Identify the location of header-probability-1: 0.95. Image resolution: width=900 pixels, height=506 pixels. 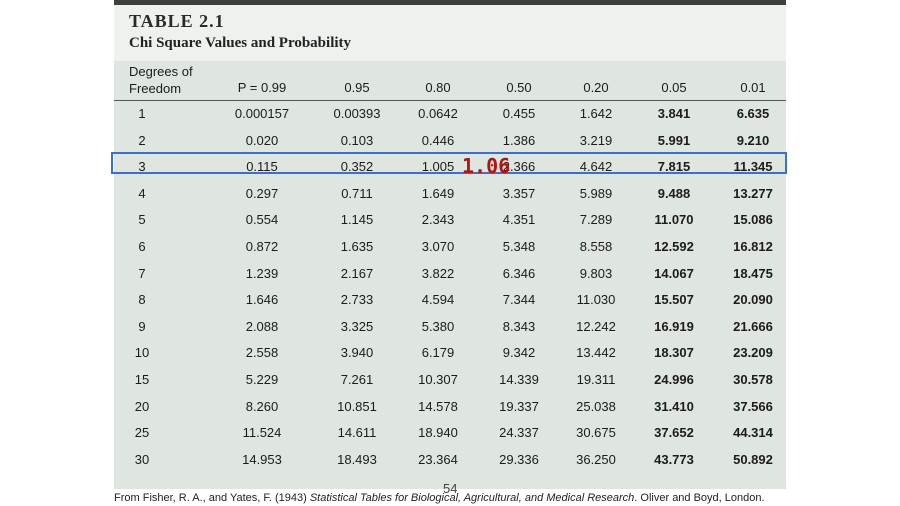
(357, 87).